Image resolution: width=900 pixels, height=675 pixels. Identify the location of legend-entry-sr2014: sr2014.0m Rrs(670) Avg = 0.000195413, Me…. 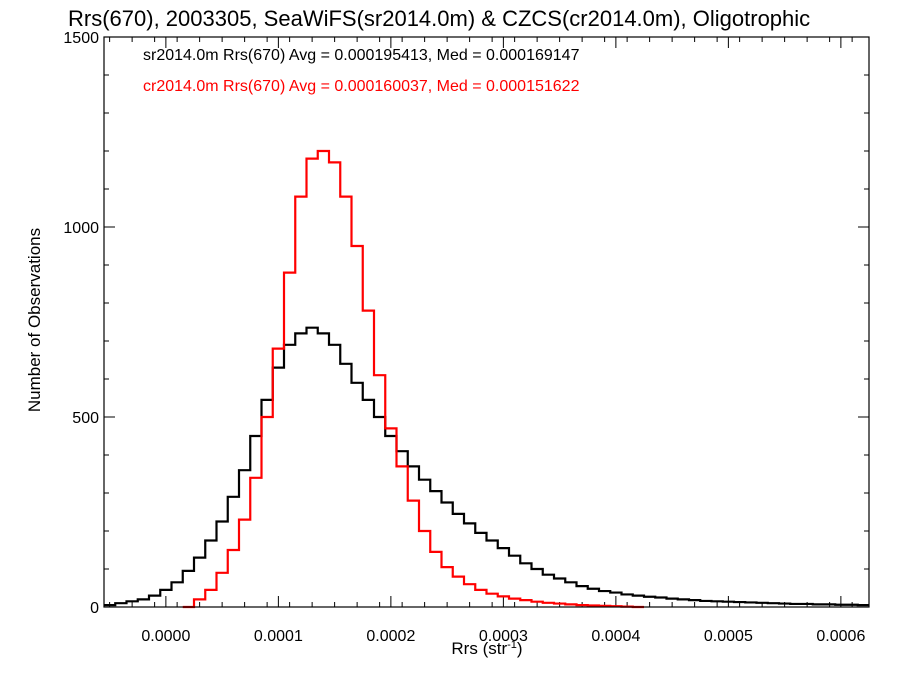
(361, 55).